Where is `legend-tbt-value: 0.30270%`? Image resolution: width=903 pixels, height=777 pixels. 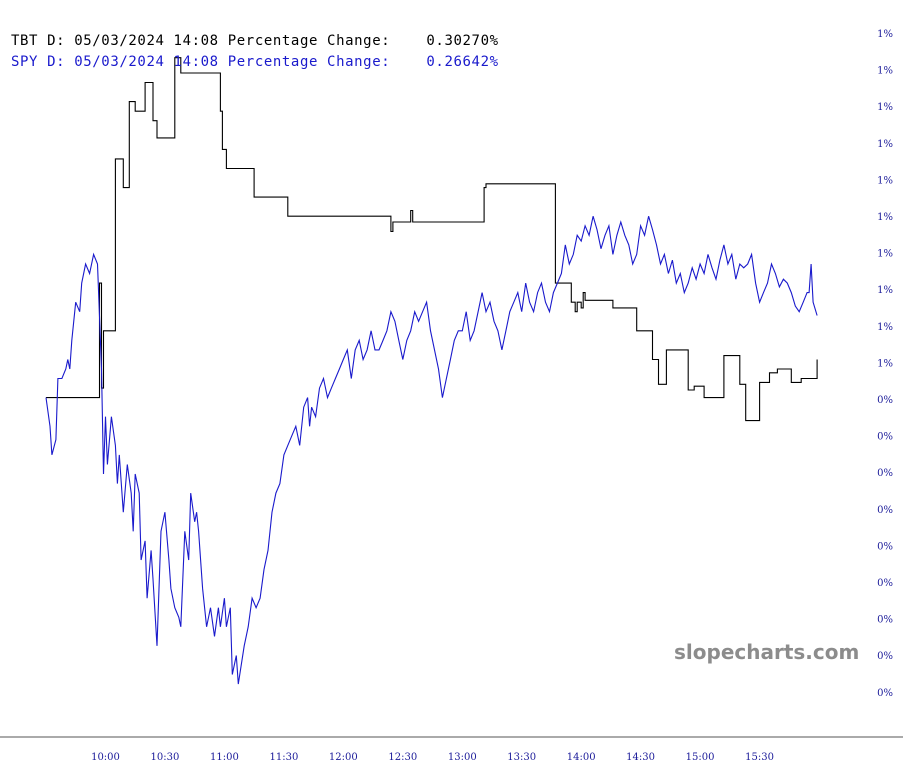 legend-tbt-value: 0.30270% is located at coordinates (462, 41).